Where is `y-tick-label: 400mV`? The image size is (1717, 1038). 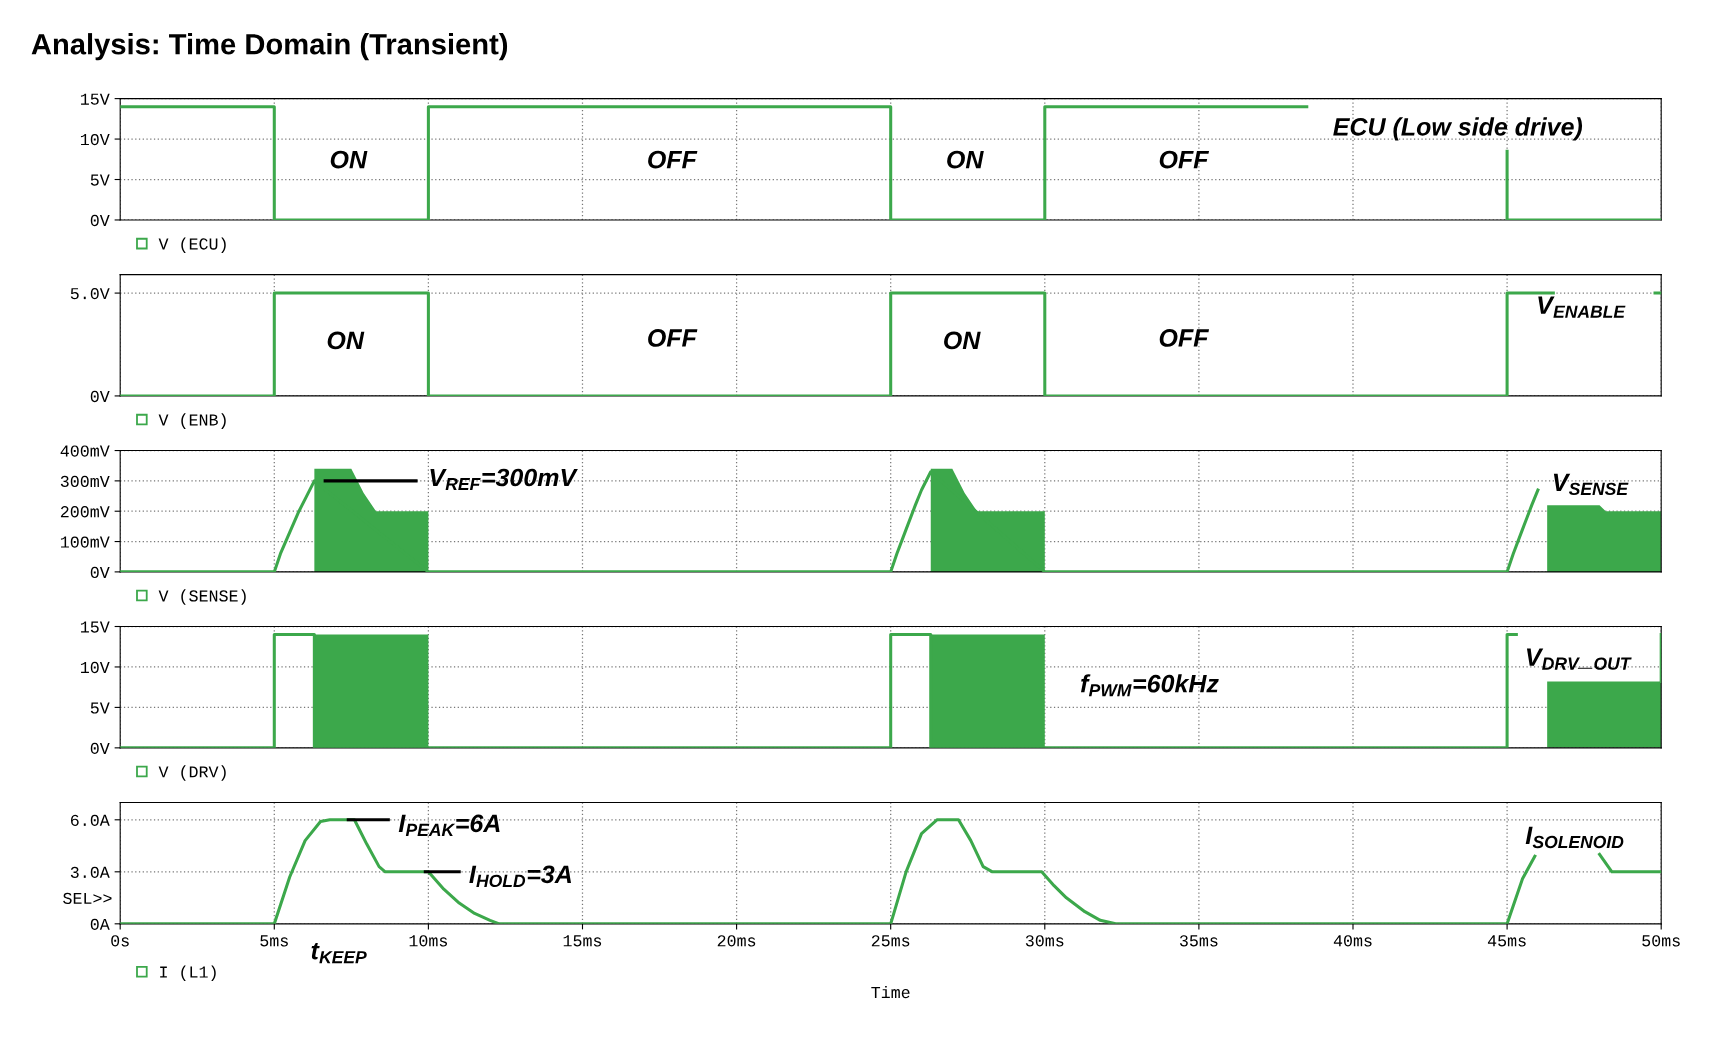
y-tick-label: 400mV is located at coordinates (85, 451).